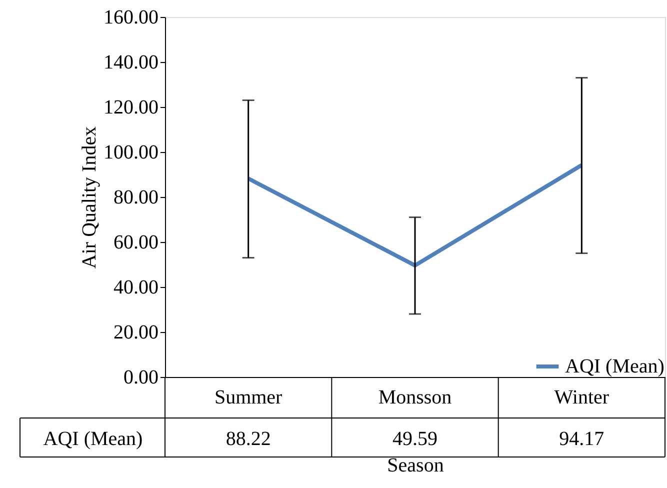 The image size is (667, 488). What do you see at coordinates (614, 367) in the screenshot?
I see `legend-label: AQI (Mean)` at bounding box center [614, 367].